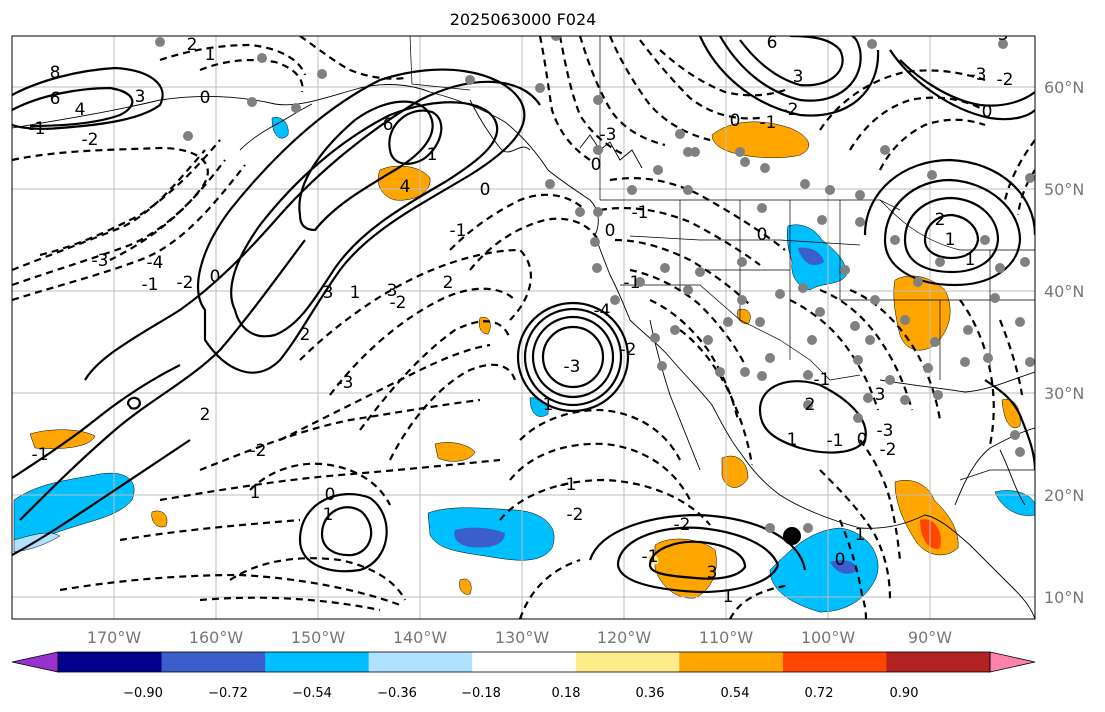 The image size is (1105, 712). What do you see at coordinates (479, 537) in the screenshot?
I see `shading-darkblue-central` at bounding box center [479, 537].